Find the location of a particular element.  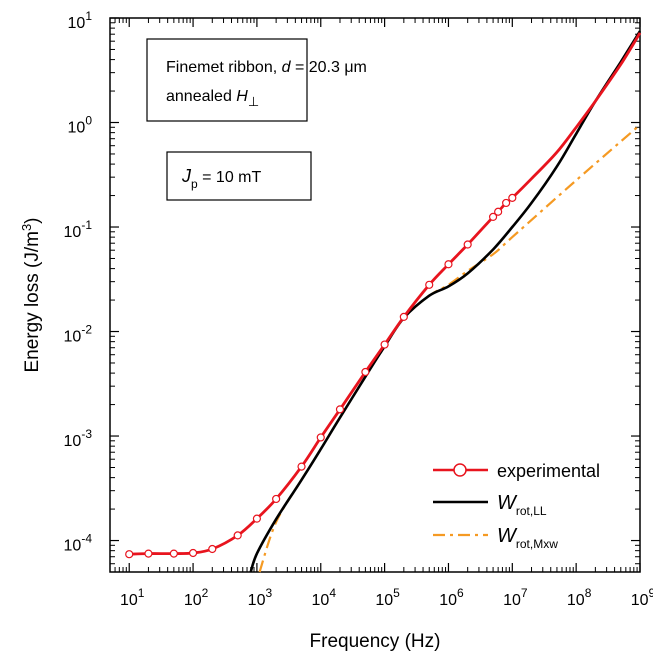

condition-frame is located at coordinates (239, 176).